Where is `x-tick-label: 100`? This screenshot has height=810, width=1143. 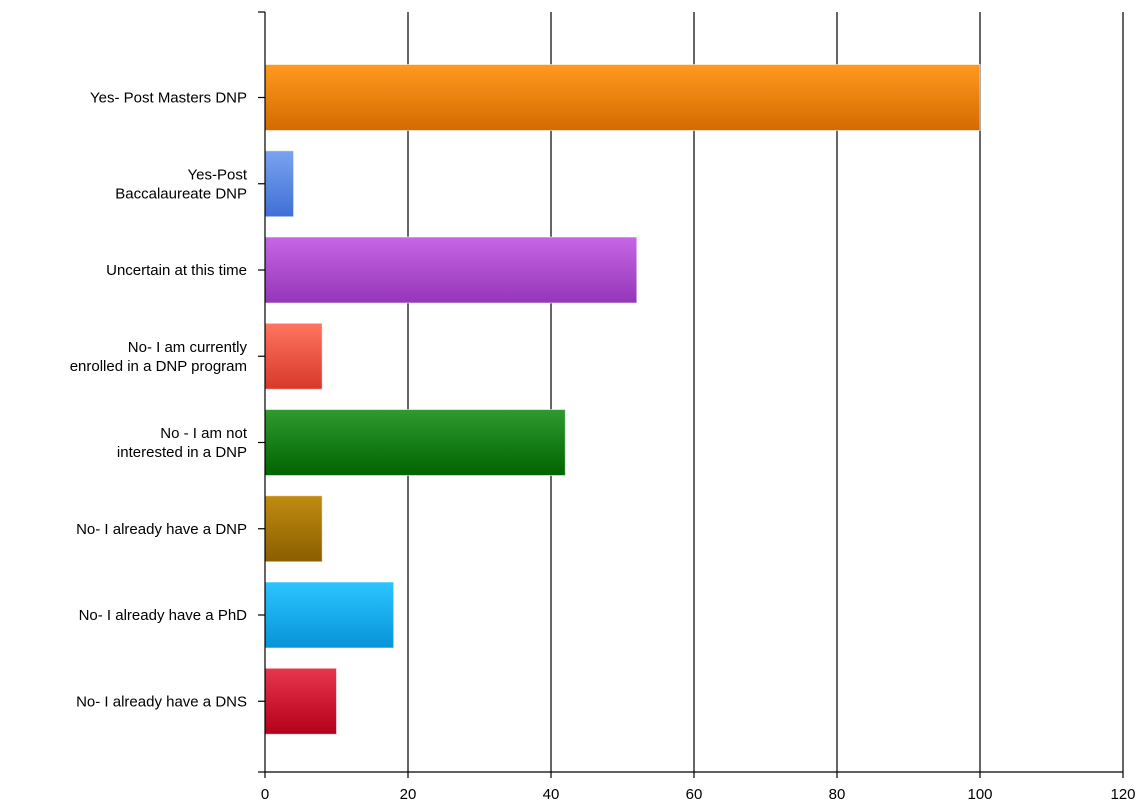
x-tick-label: 100 is located at coordinates (979, 794).